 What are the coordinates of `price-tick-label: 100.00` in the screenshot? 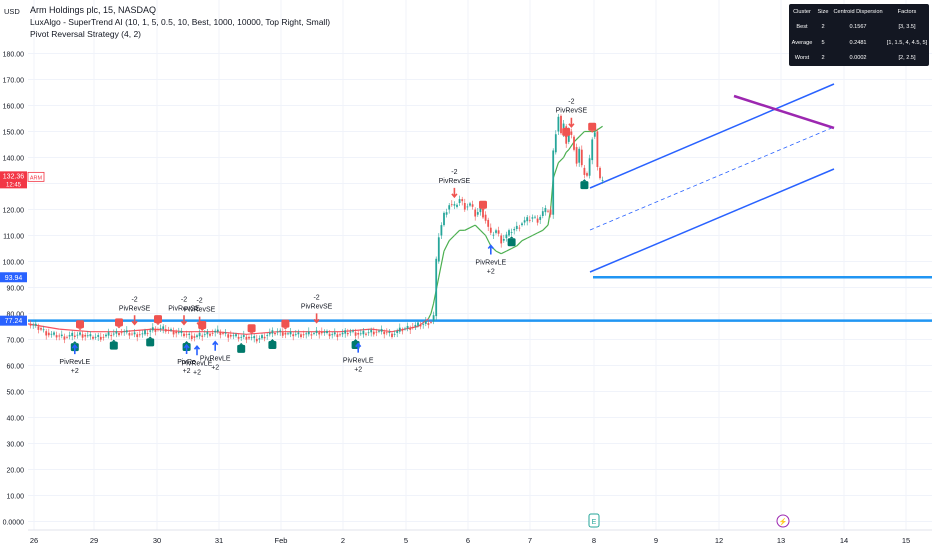 It's located at (14, 263).